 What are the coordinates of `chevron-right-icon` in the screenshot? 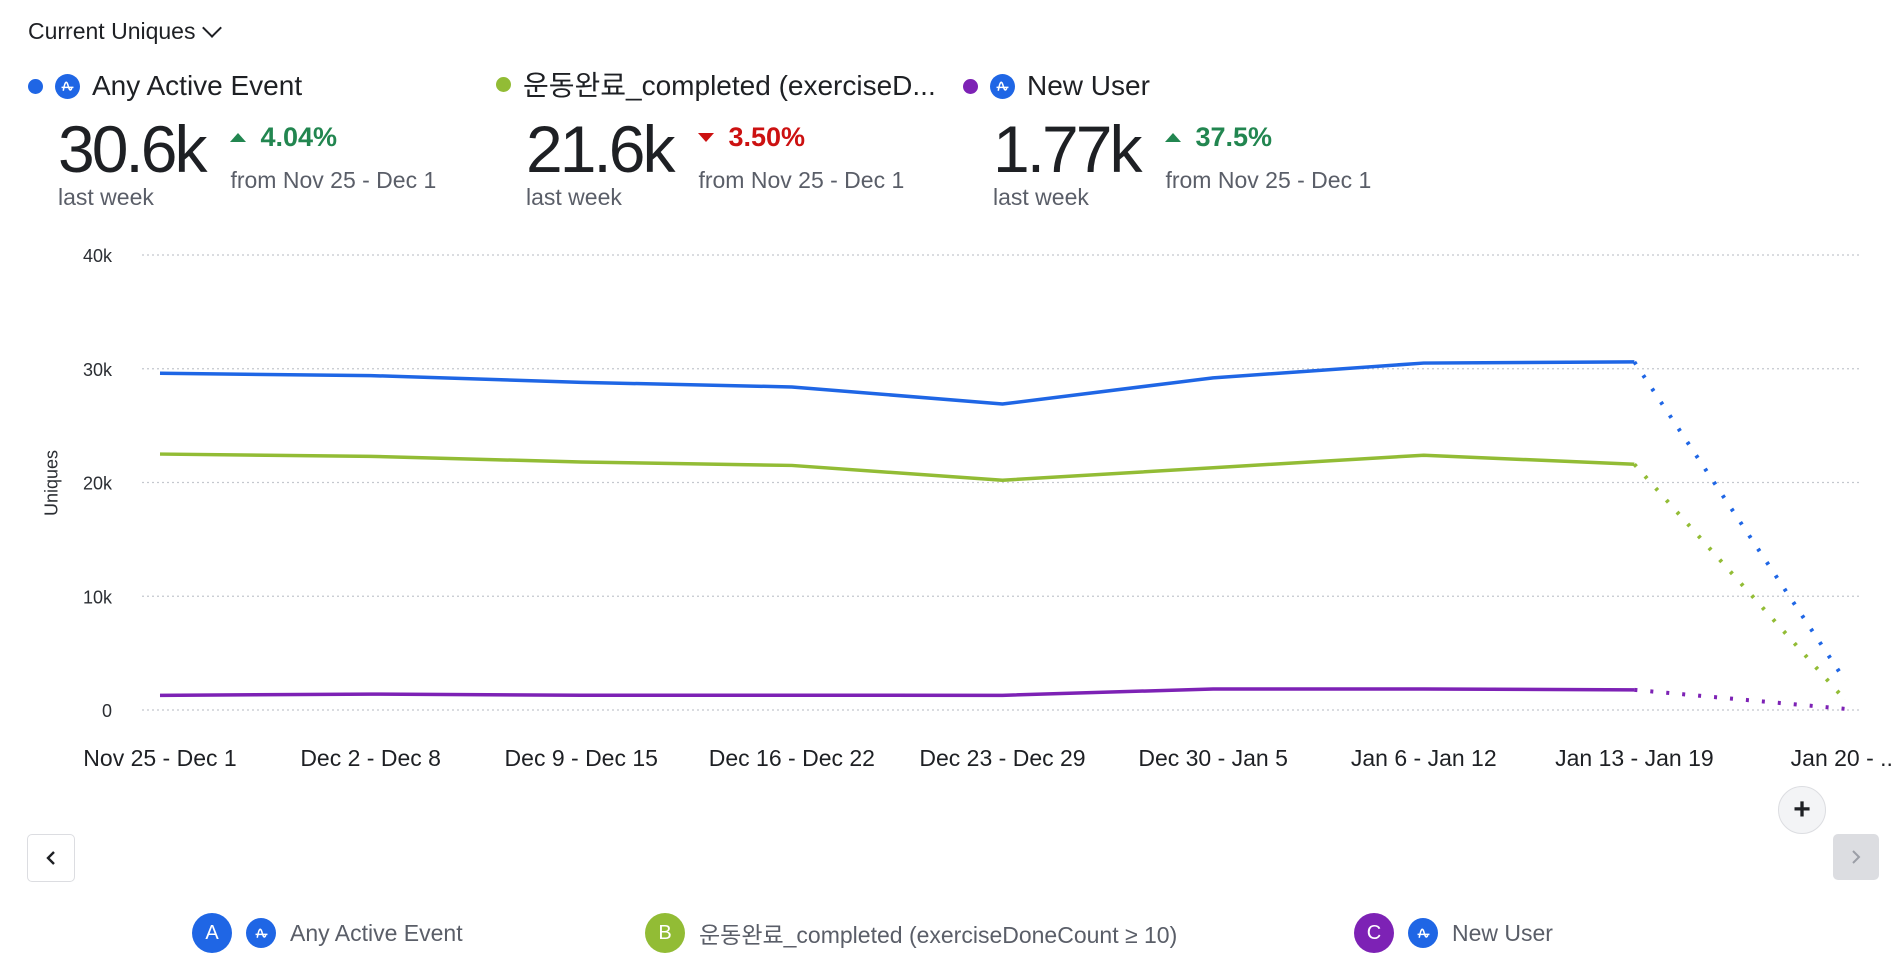 It's located at (1856, 857).